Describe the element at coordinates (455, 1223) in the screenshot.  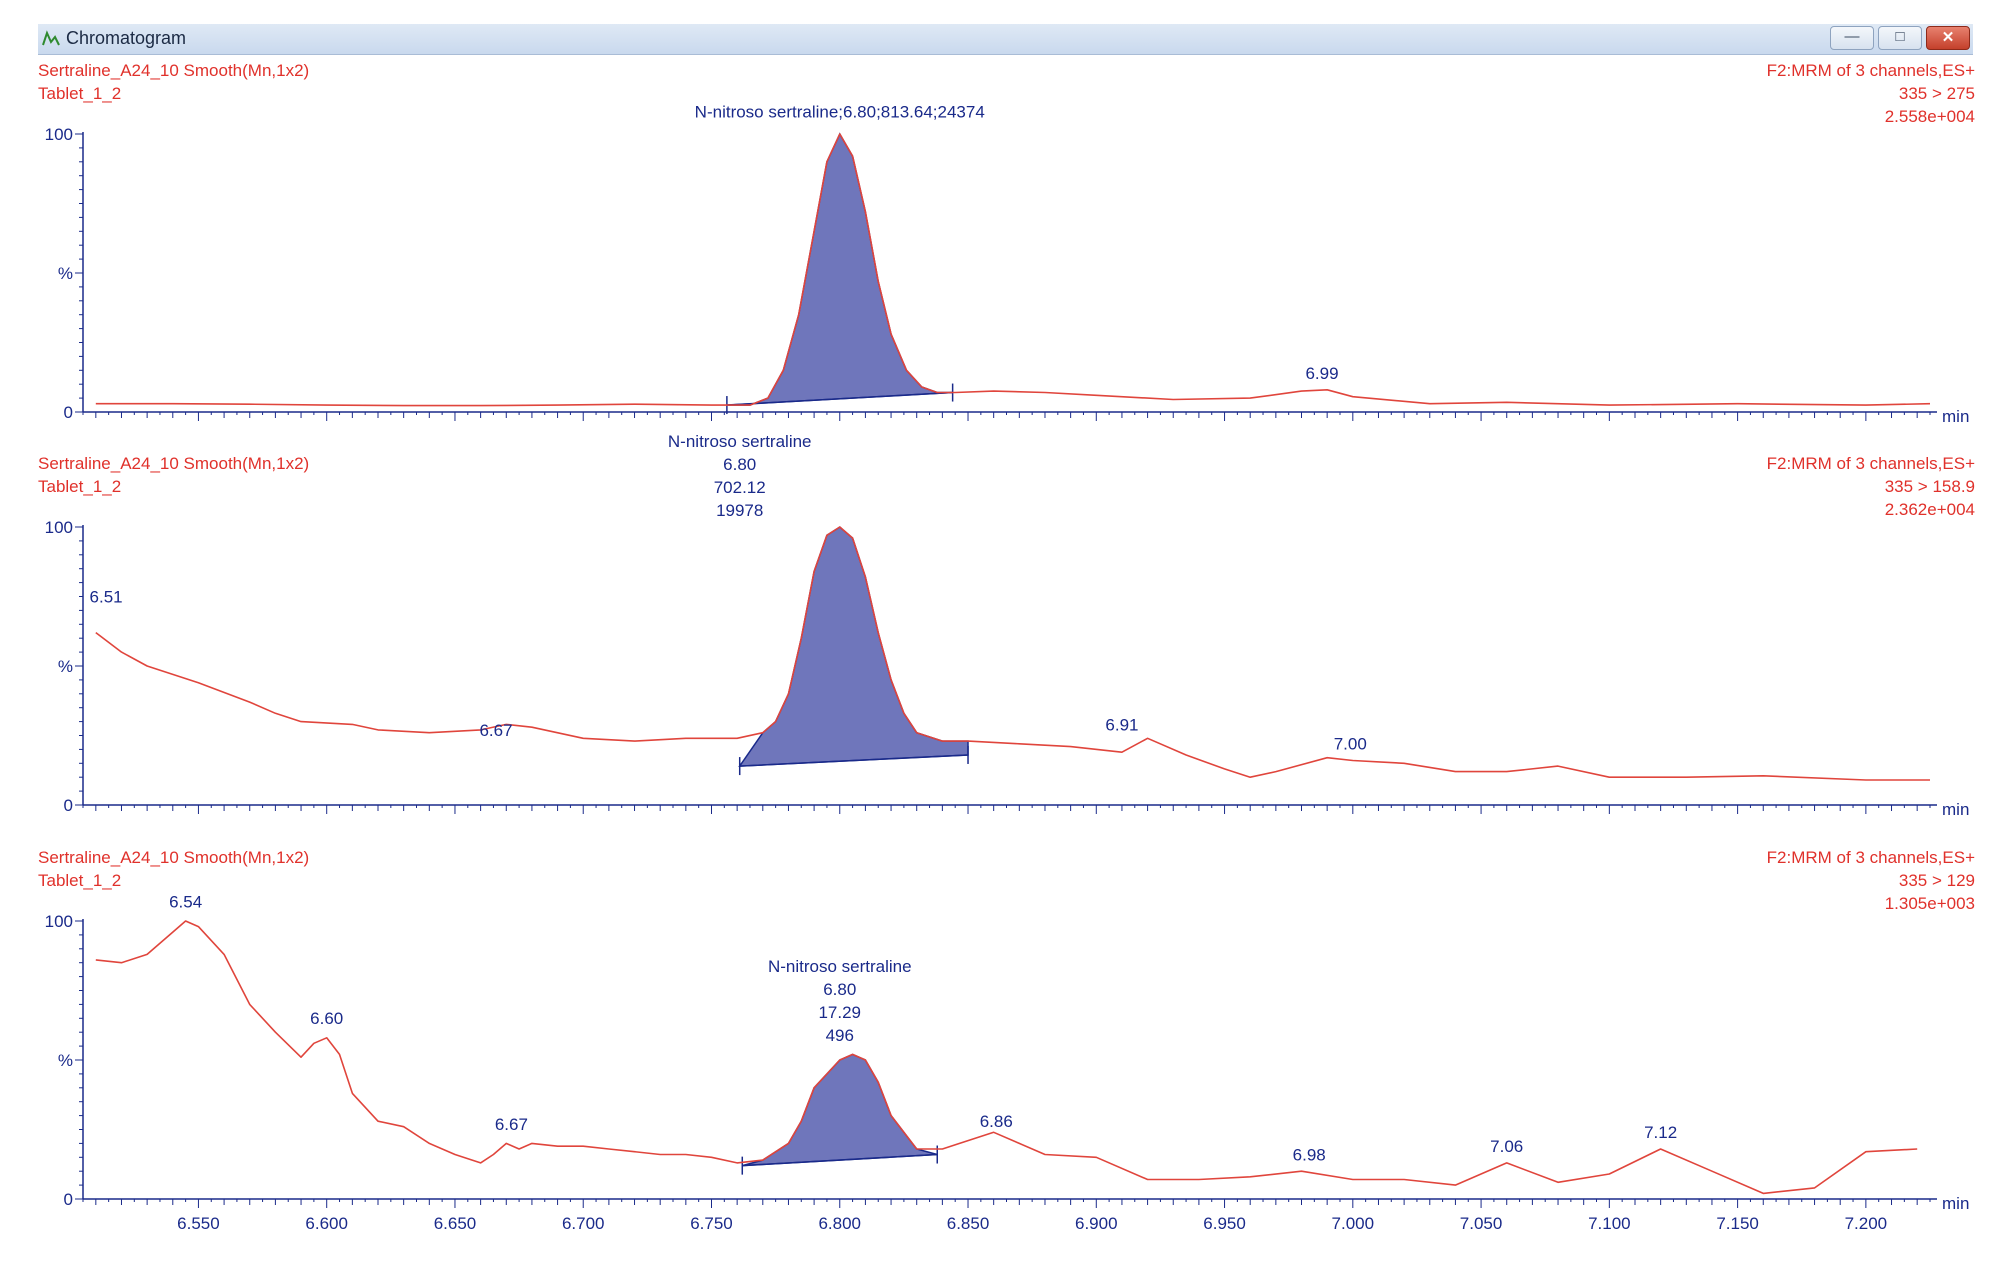
I see `x-tick-label: 6.650` at that location.